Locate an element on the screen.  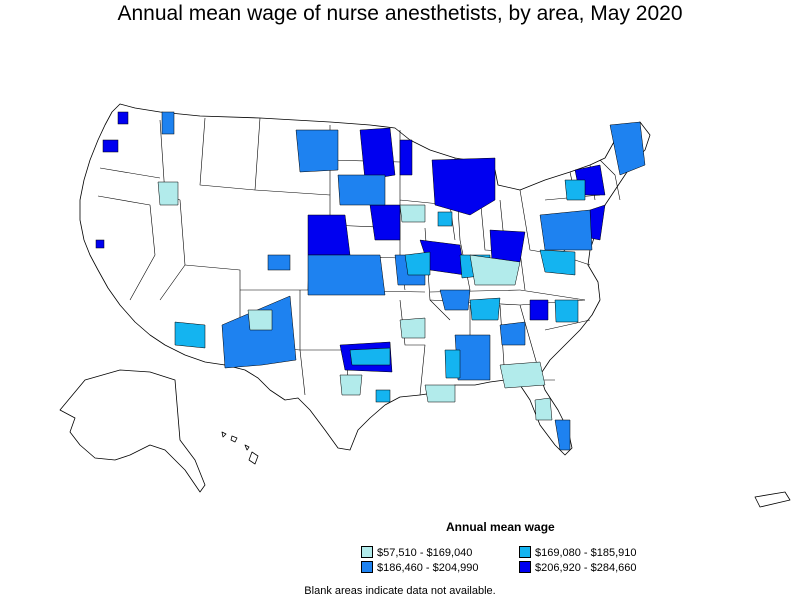
legend-item-1: $57,510 - $169,040 is located at coordinates (416, 552).